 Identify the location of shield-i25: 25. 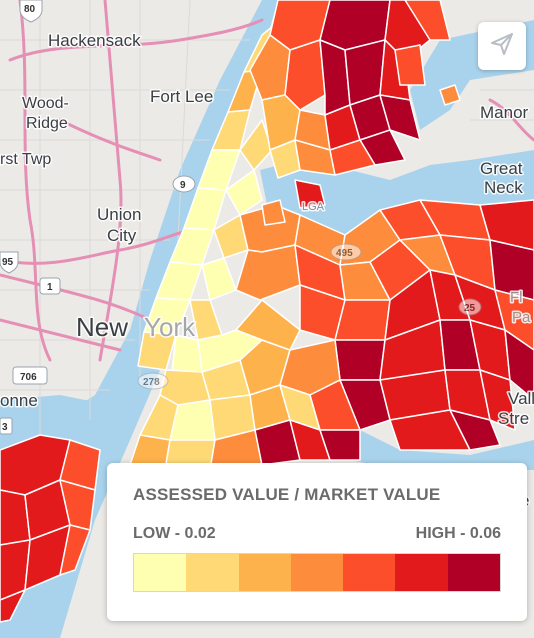
(470, 307).